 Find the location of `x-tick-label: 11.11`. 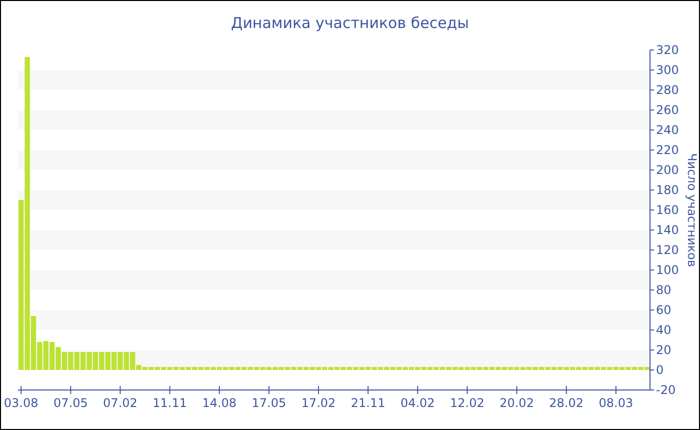

x-tick-label: 11.11 is located at coordinates (169, 403).